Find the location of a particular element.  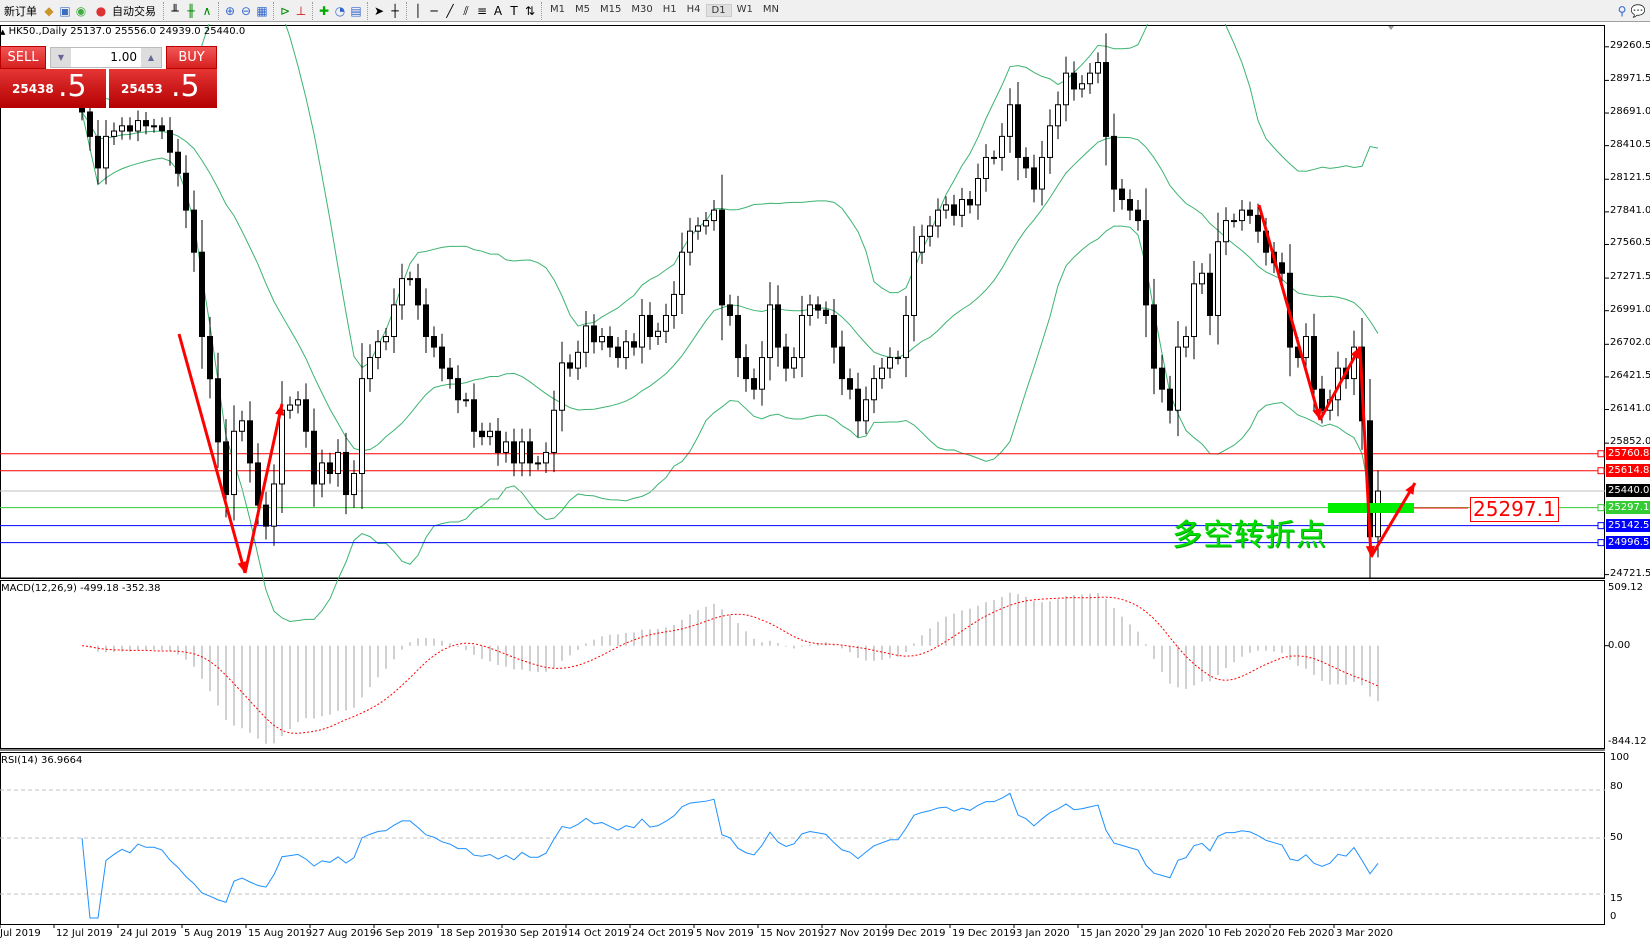

tile-windows-icon: ▦ is located at coordinates (262, 10).